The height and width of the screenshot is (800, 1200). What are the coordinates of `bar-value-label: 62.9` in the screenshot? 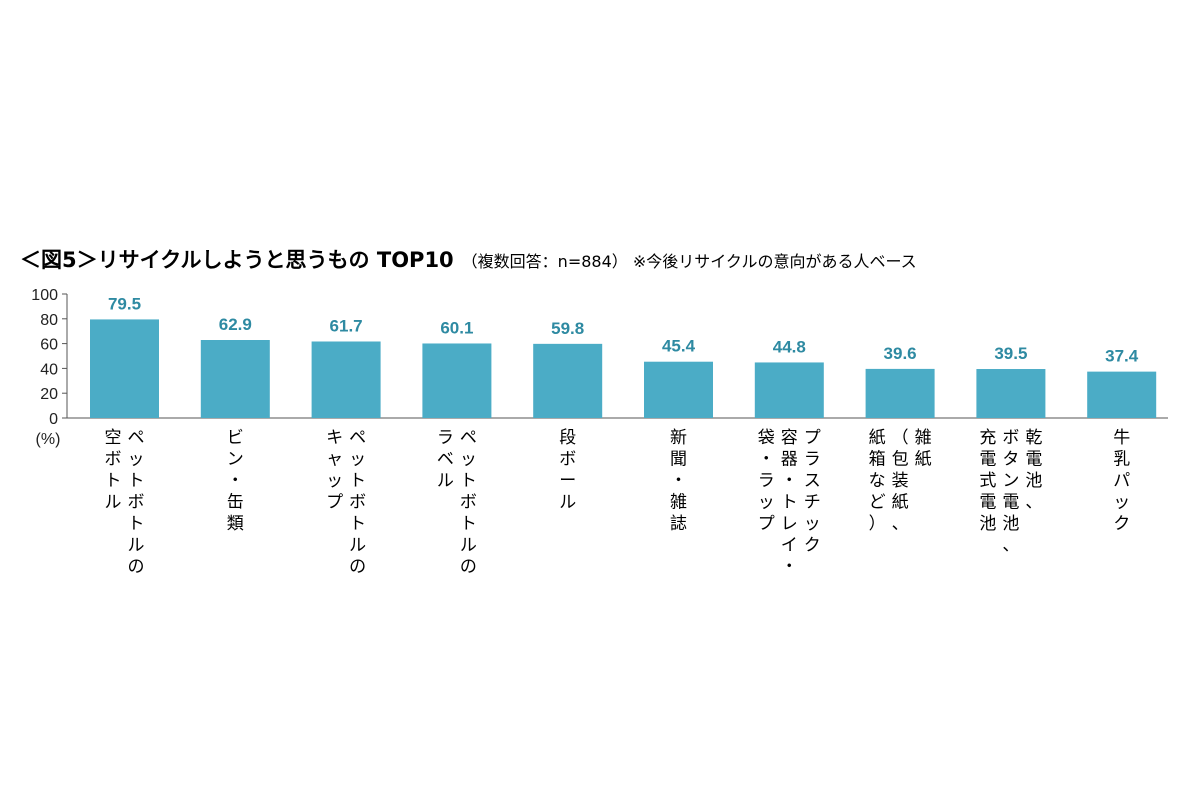 It's located at (235, 324).